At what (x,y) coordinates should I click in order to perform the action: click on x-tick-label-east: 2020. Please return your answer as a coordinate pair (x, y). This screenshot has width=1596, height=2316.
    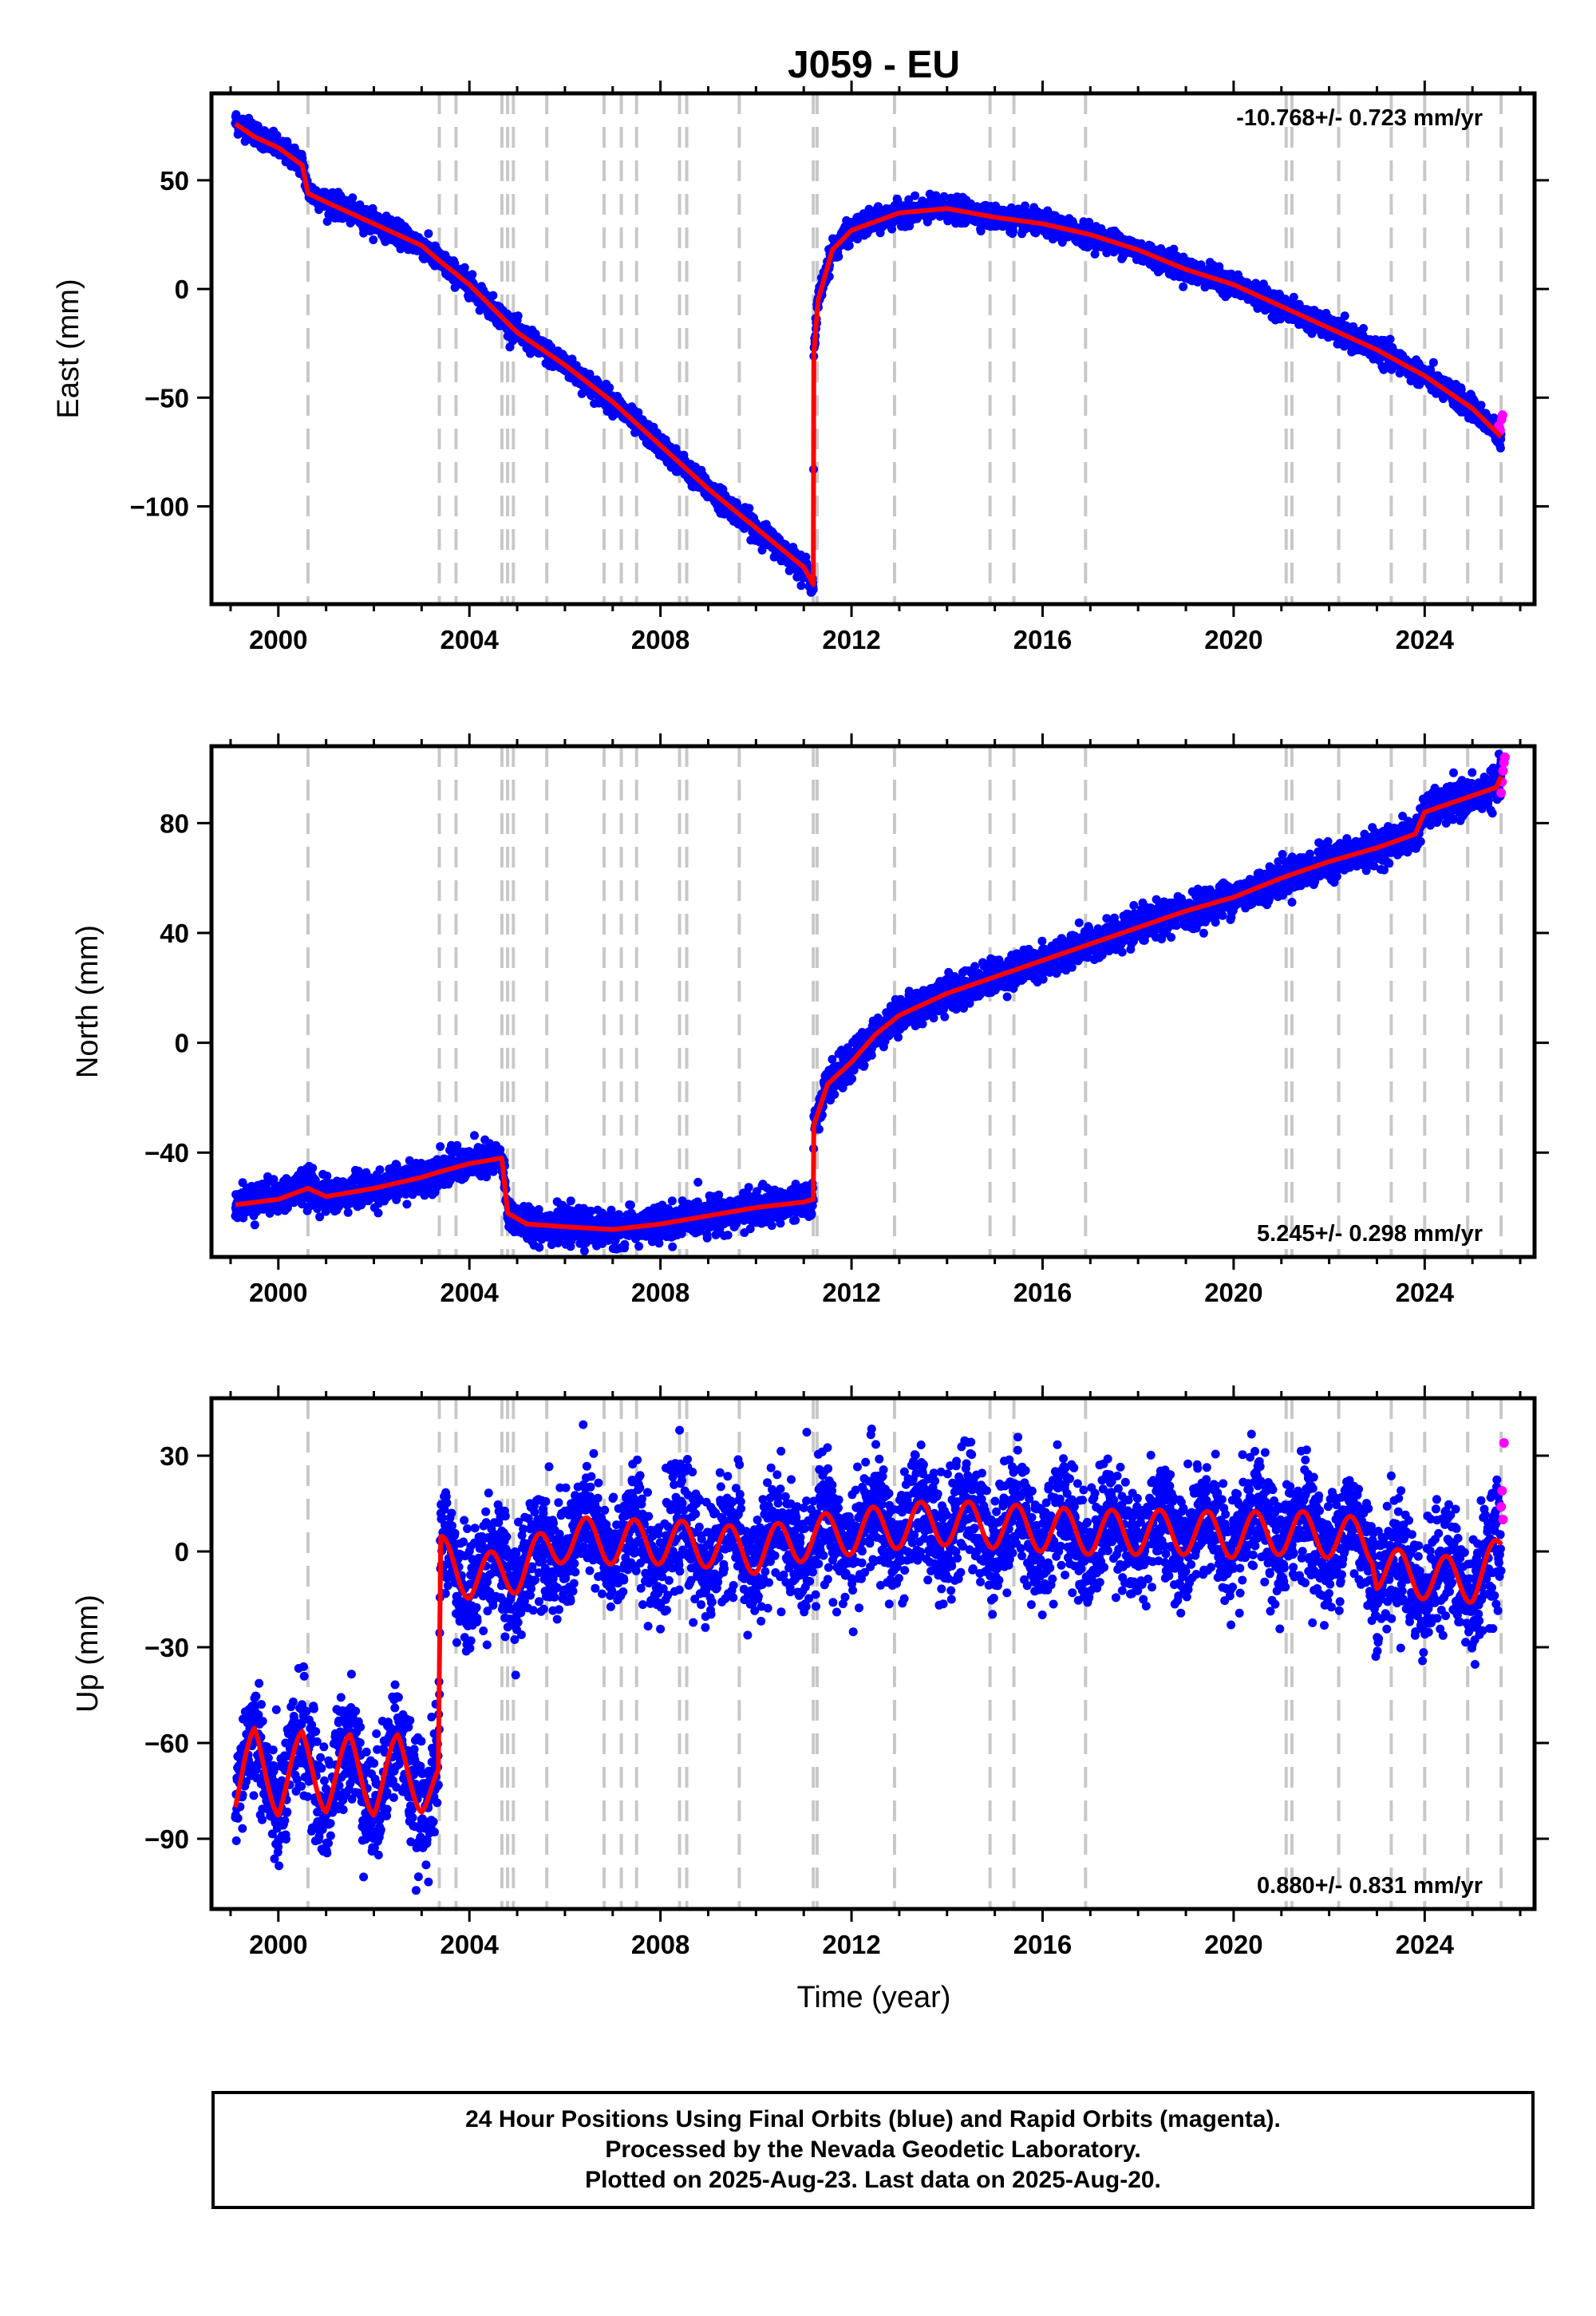
    Looking at the image, I should click on (1233, 639).